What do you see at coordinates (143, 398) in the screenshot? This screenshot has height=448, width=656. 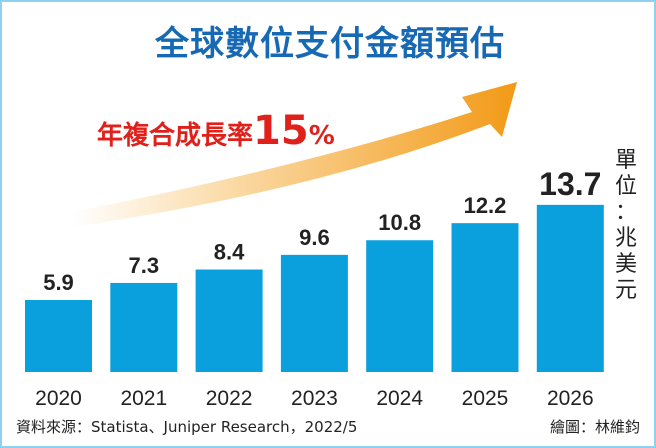 I see `x-tick-label: 2021` at bounding box center [143, 398].